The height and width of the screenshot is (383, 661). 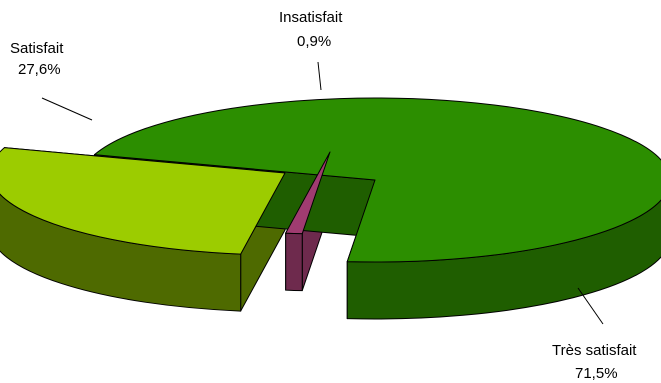 I want to click on label-insatisfait-name: Insatisfait, so click(x=311, y=17).